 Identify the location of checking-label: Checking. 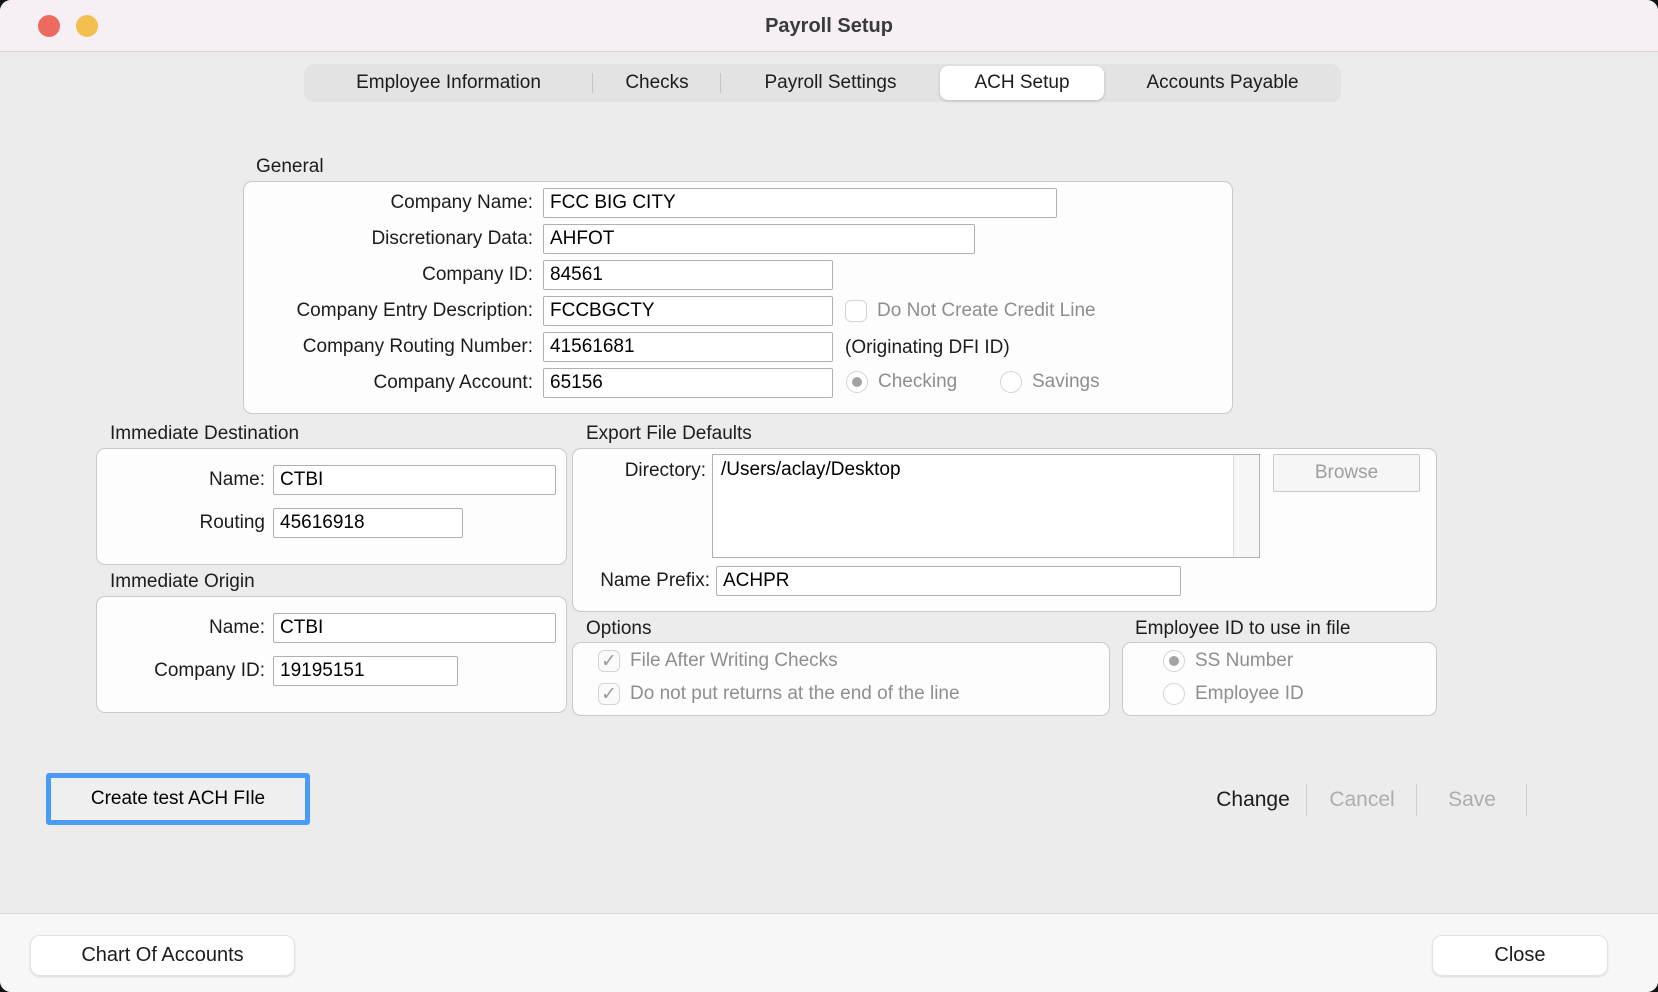
(918, 381).